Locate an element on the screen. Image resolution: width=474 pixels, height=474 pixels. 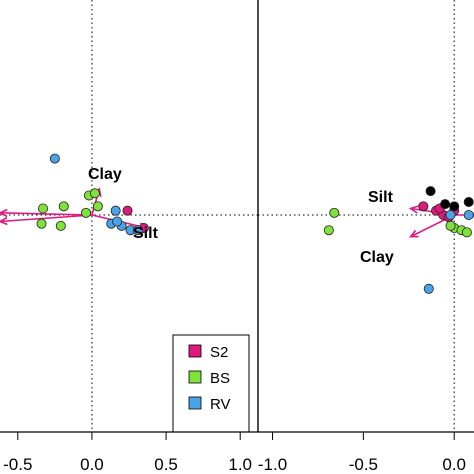
left-xtick-label: 0.5 is located at coordinates (166, 464).